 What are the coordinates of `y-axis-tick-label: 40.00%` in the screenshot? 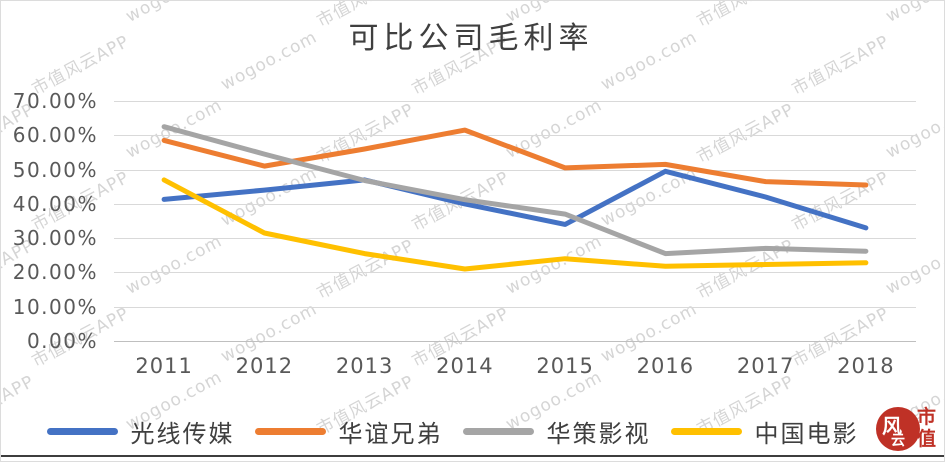 It's located at (55, 203).